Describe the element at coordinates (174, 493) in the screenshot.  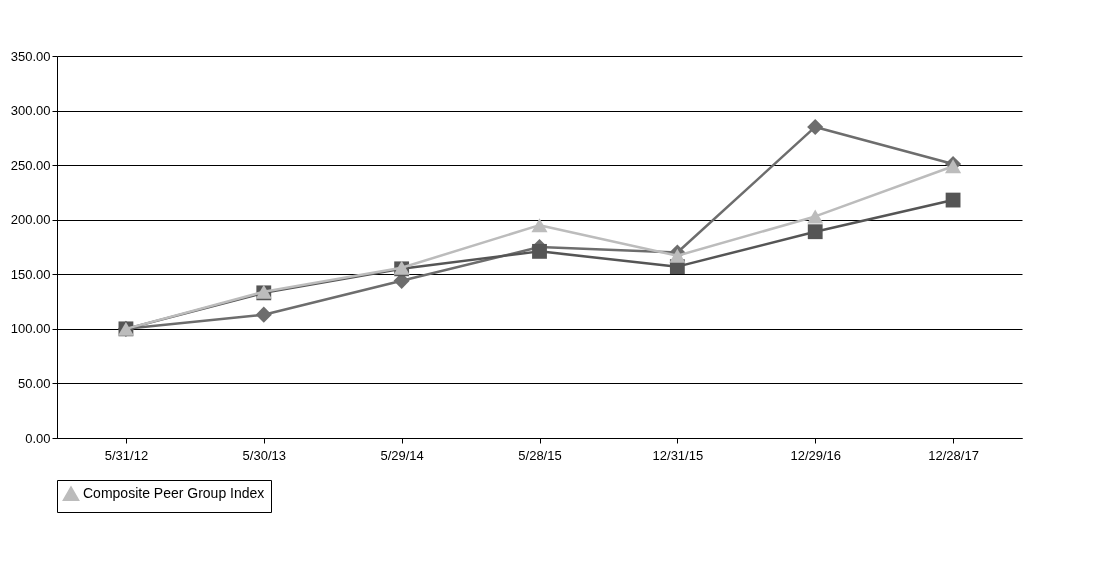
I see `legend-label: Composite Peer Group Index` at that location.